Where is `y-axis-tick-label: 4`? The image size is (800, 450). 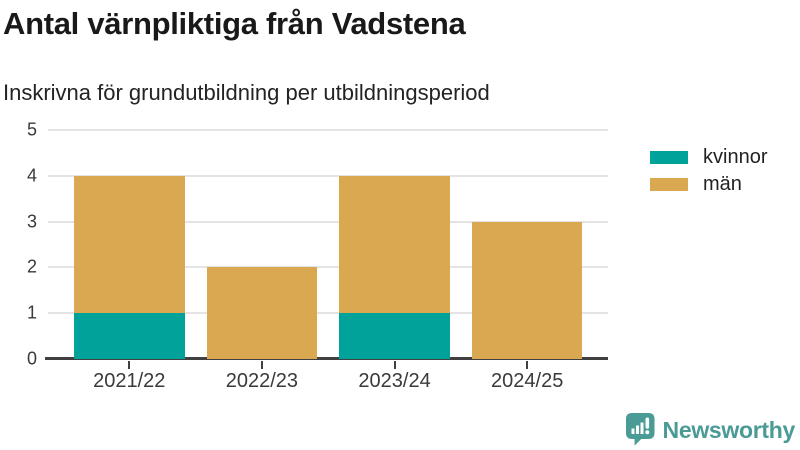
y-axis-tick-label: 4 is located at coordinates (31, 175).